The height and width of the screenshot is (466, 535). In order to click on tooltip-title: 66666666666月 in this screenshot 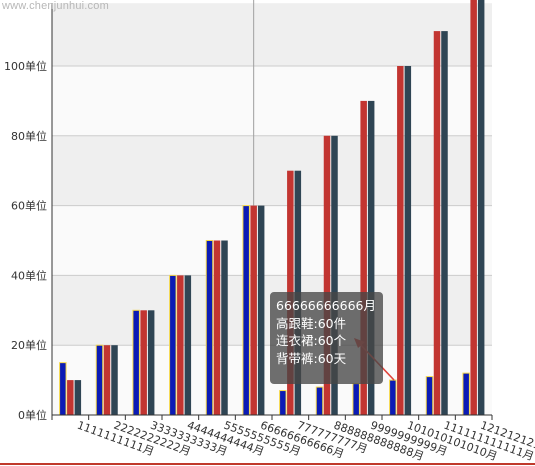, I will do `click(326, 305)`.